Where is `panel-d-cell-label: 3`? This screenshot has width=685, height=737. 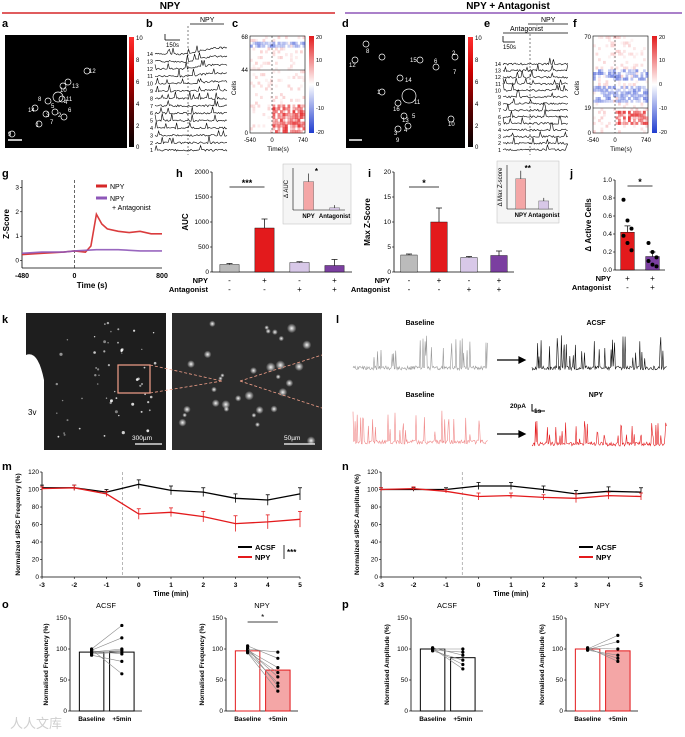 panel-d-cell-label: 3 is located at coordinates (396, 134).